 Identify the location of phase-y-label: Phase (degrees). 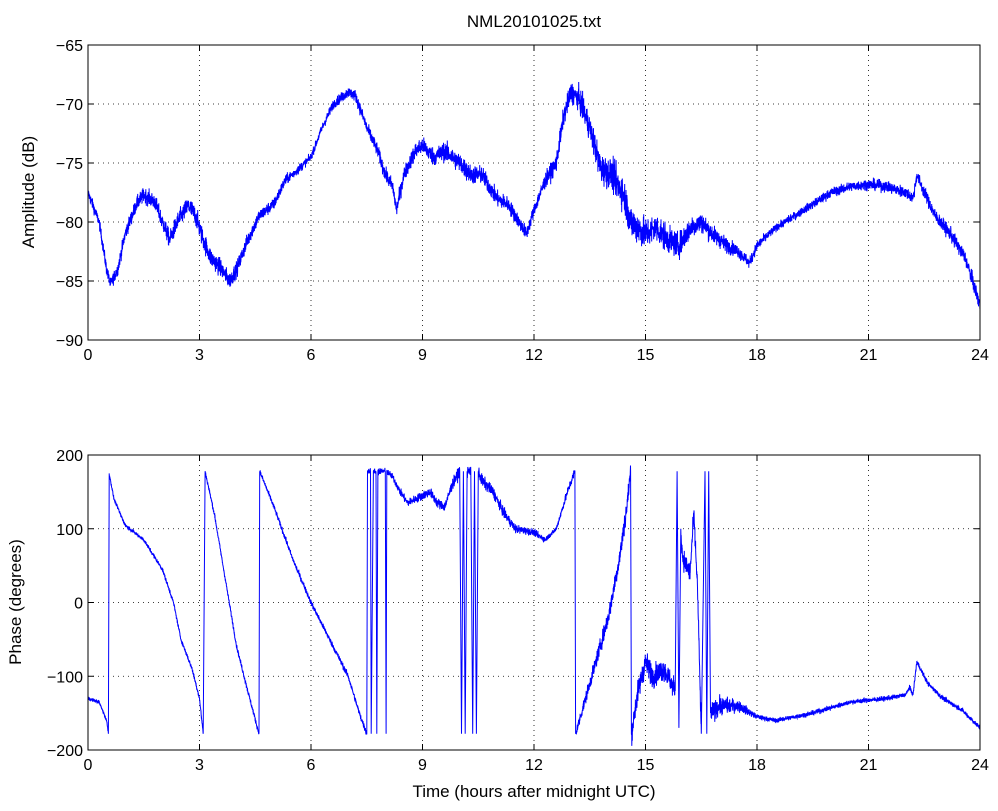
(15, 602).